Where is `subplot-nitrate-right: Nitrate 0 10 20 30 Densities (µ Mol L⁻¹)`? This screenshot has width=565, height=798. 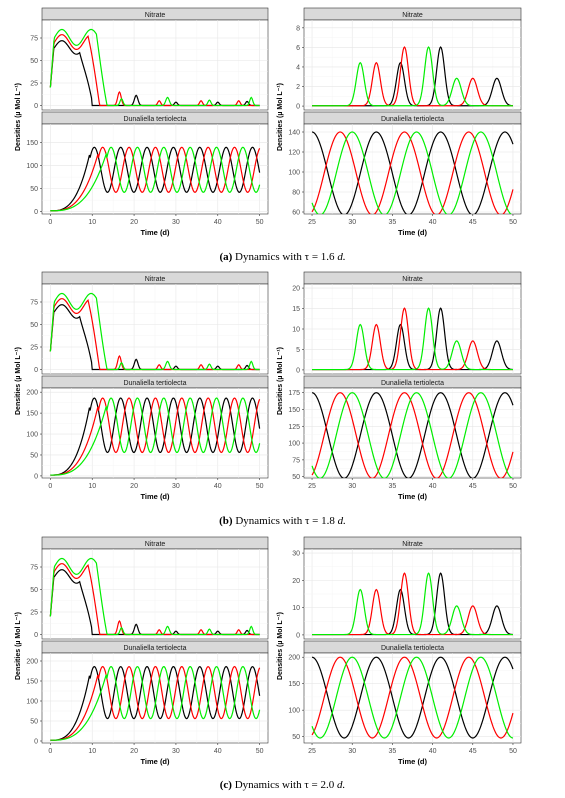
subplot-nitrate-right: Nitrate 0 10 20 30 Densities (µ Mol L⁻¹) is located at coordinates (399, 608).